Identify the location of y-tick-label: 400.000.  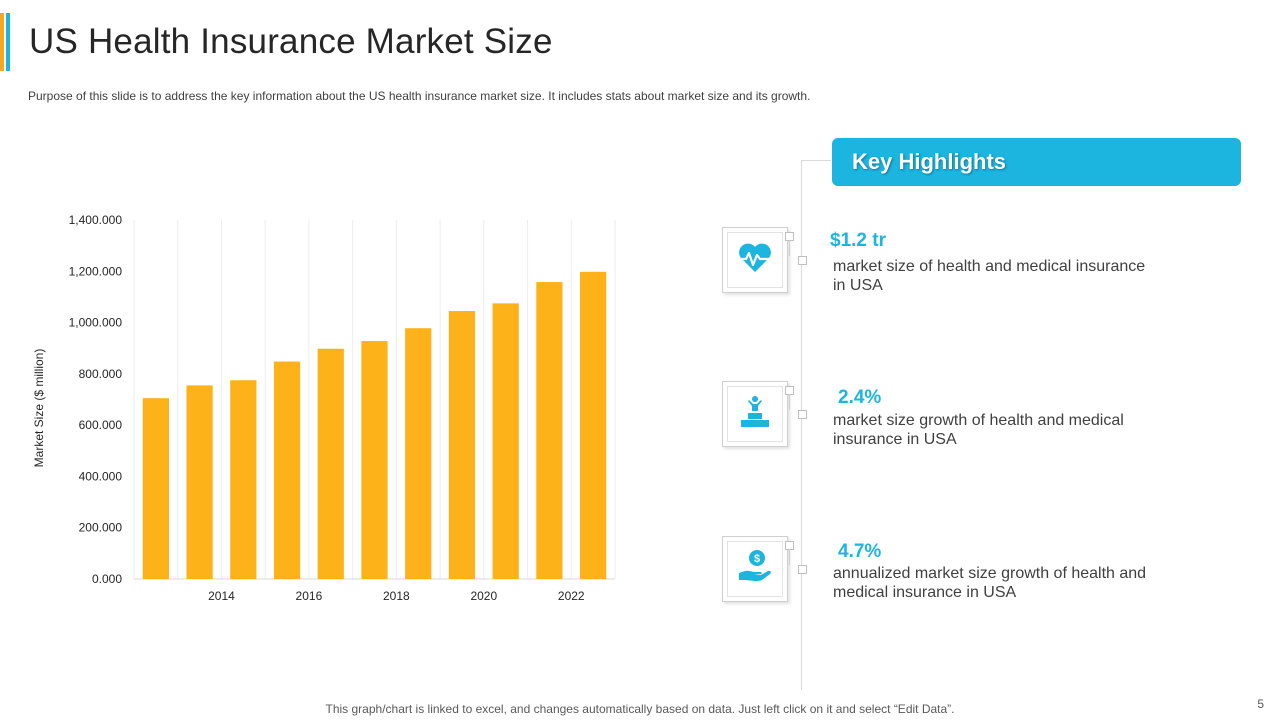
(101, 476).